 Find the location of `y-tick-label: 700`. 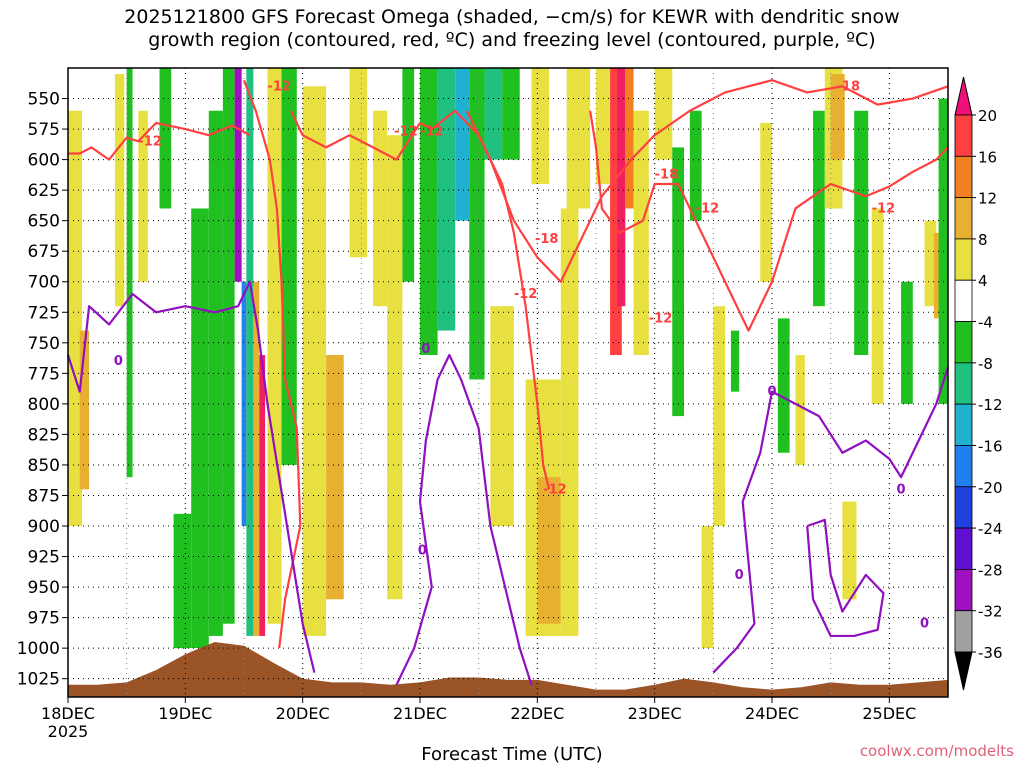

y-tick-label: 700 is located at coordinates (44, 283).